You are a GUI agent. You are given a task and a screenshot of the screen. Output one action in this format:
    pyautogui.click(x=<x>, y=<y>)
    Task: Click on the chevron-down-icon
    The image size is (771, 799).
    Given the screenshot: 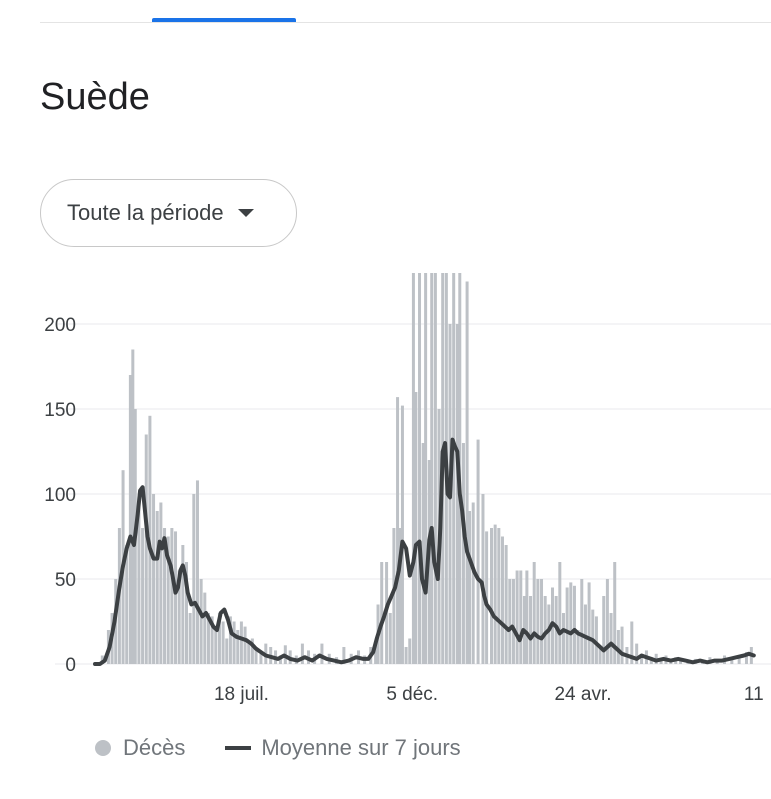 What is the action you would take?
    pyautogui.click(x=245, y=213)
    